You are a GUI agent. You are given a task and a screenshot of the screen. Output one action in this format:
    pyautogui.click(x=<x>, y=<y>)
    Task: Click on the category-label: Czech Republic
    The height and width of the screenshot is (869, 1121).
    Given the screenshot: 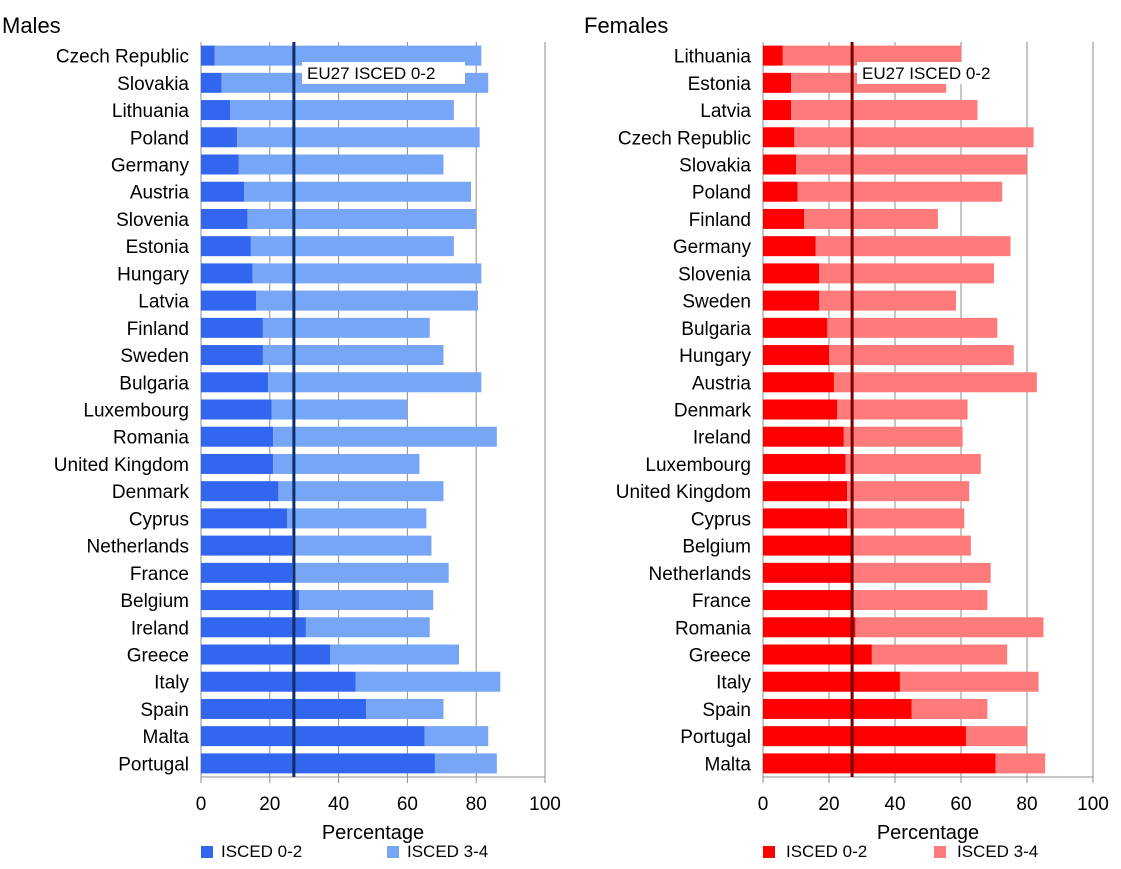 What is the action you would take?
    pyautogui.click(x=684, y=138)
    